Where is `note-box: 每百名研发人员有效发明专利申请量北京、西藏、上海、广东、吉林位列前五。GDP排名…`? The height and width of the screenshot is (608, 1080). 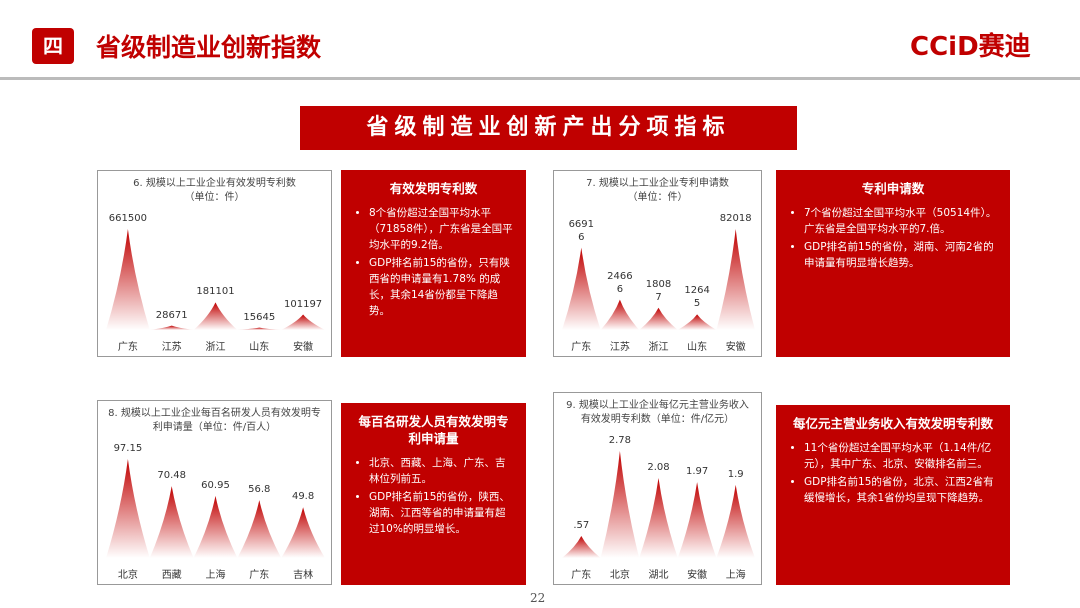
note-box: 每百名研发人员有效发明专利申请量北京、西藏、上海、广东、吉林位列前五。GDP排名… is located at coordinates (433, 494).